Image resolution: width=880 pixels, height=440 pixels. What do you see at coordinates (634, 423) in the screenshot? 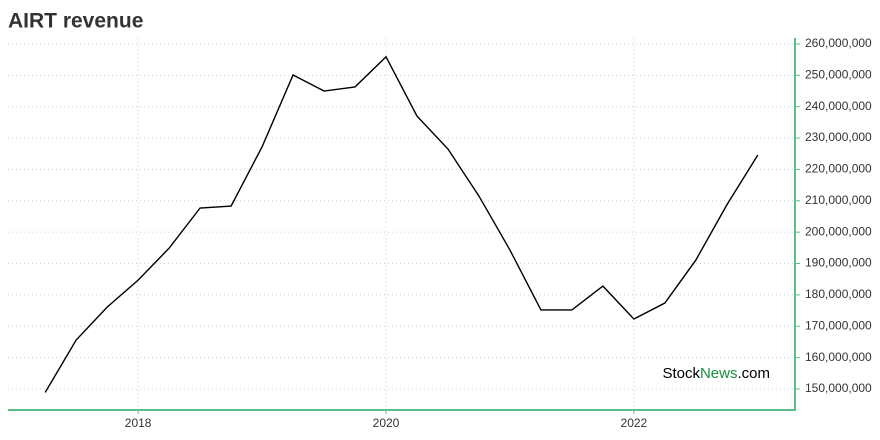
I see `x-tick-label: 2022` at bounding box center [634, 423].